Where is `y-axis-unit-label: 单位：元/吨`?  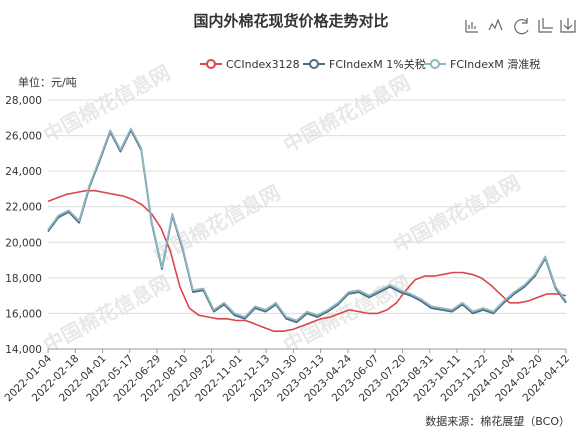 y-axis-unit-label: 单位：元/吨 is located at coordinates (47, 82).